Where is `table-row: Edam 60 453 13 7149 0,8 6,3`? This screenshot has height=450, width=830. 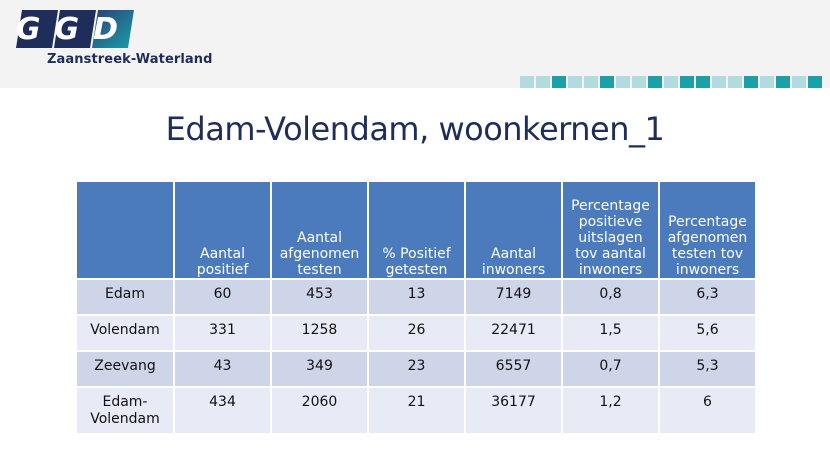
table-row: Edam 60 453 13 7149 0,8 6,3 is located at coordinates (416, 297).